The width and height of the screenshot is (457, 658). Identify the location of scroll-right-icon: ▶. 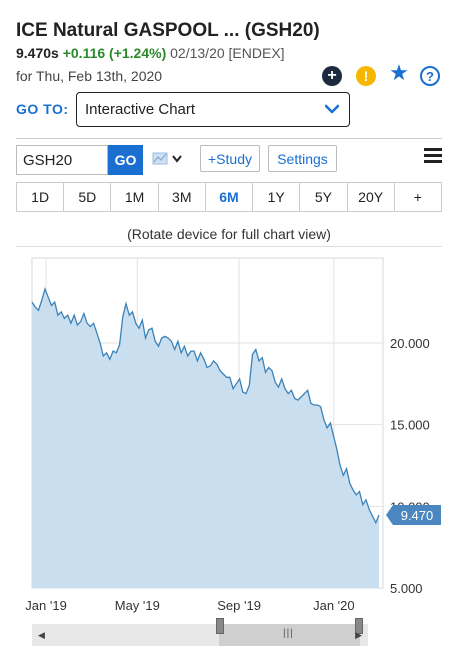
(358, 635).